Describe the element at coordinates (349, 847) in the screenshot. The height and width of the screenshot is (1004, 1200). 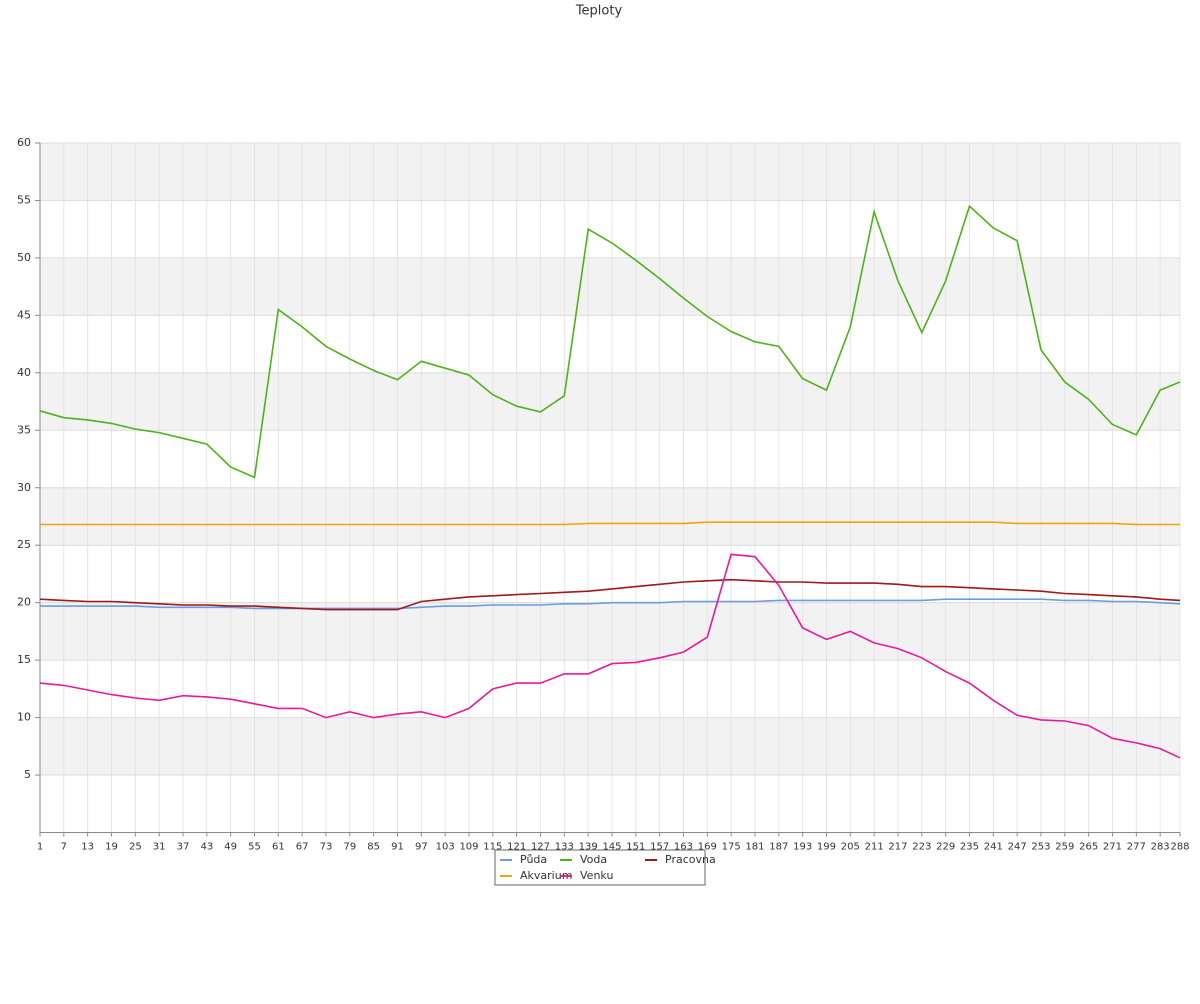
I see `x-tick-label: 79` at that location.